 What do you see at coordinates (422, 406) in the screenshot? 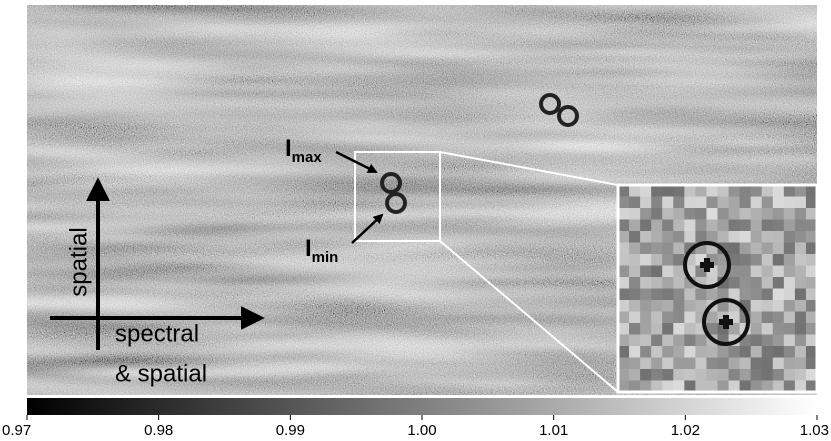
I see `colorbar` at bounding box center [422, 406].